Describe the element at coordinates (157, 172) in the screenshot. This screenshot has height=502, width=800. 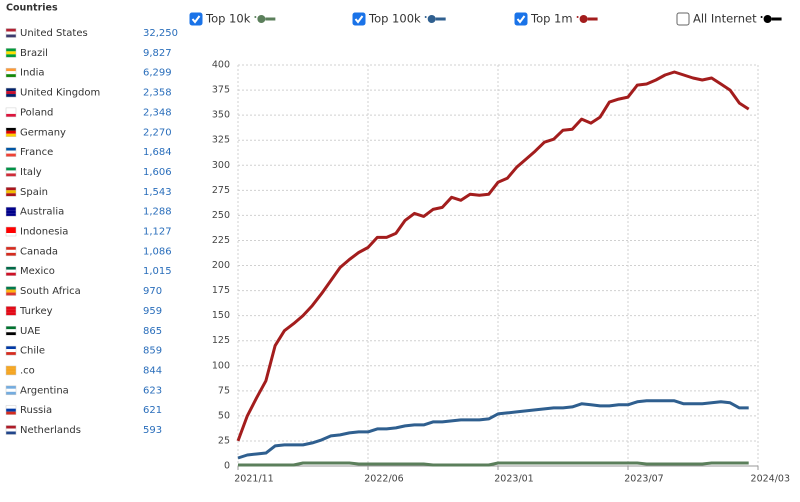
I see `country-value: 1,606` at that location.